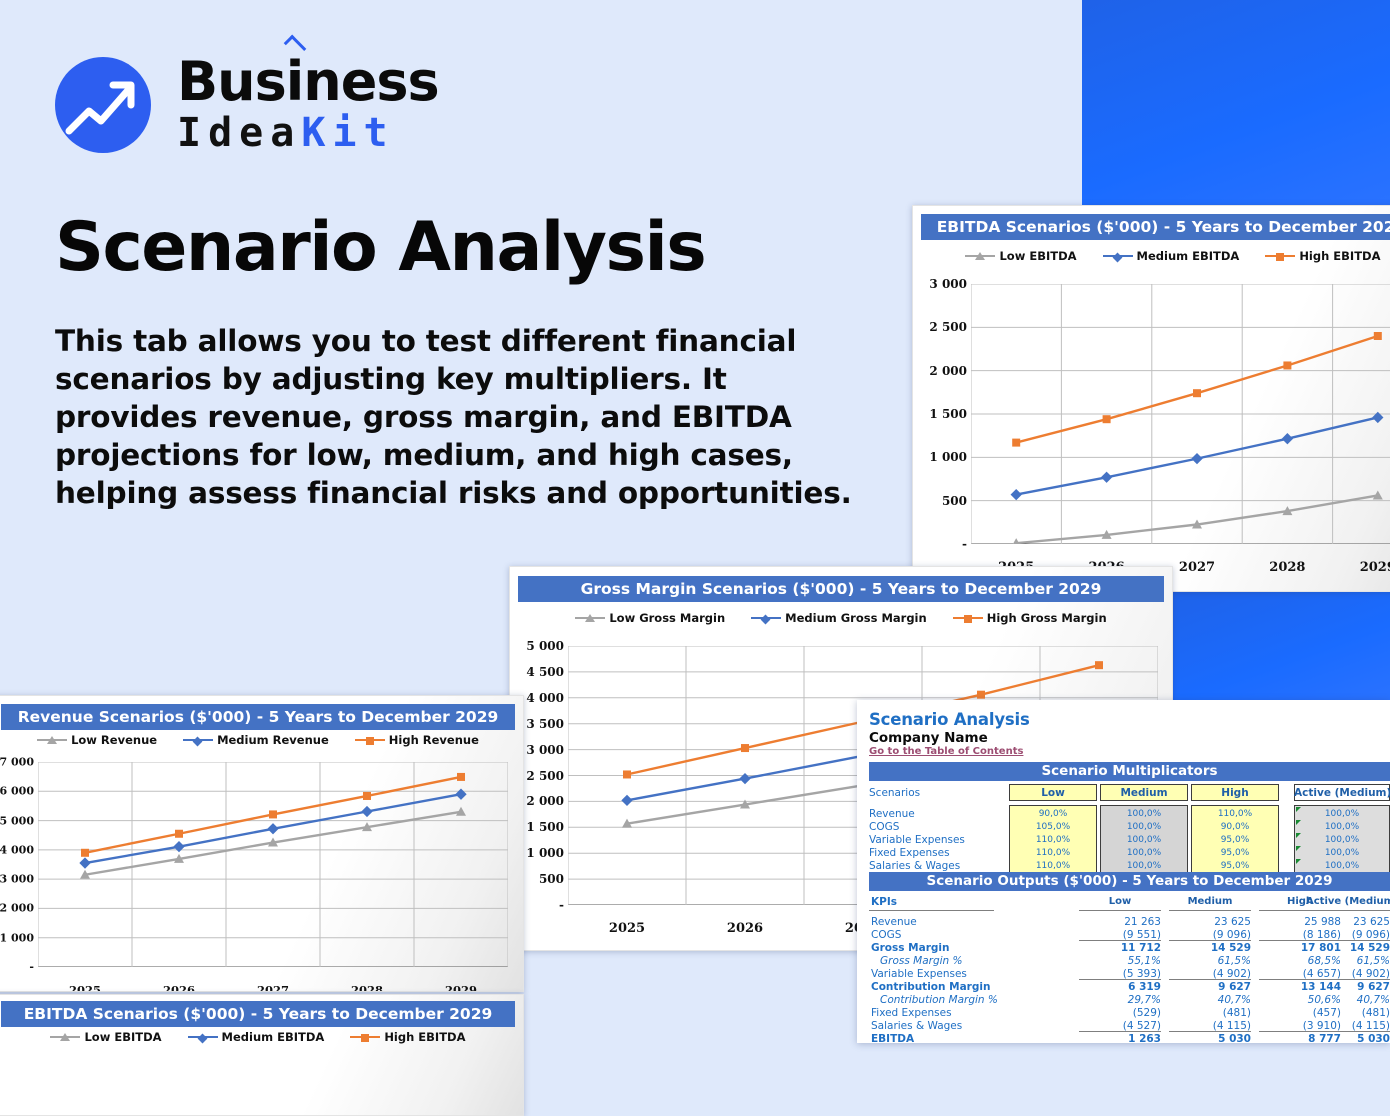 The height and width of the screenshot is (1116, 1390). What do you see at coordinates (839, 618) in the screenshot?
I see `legend-item-medium-gross-margin: Medium Gross Margin` at bounding box center [839, 618].